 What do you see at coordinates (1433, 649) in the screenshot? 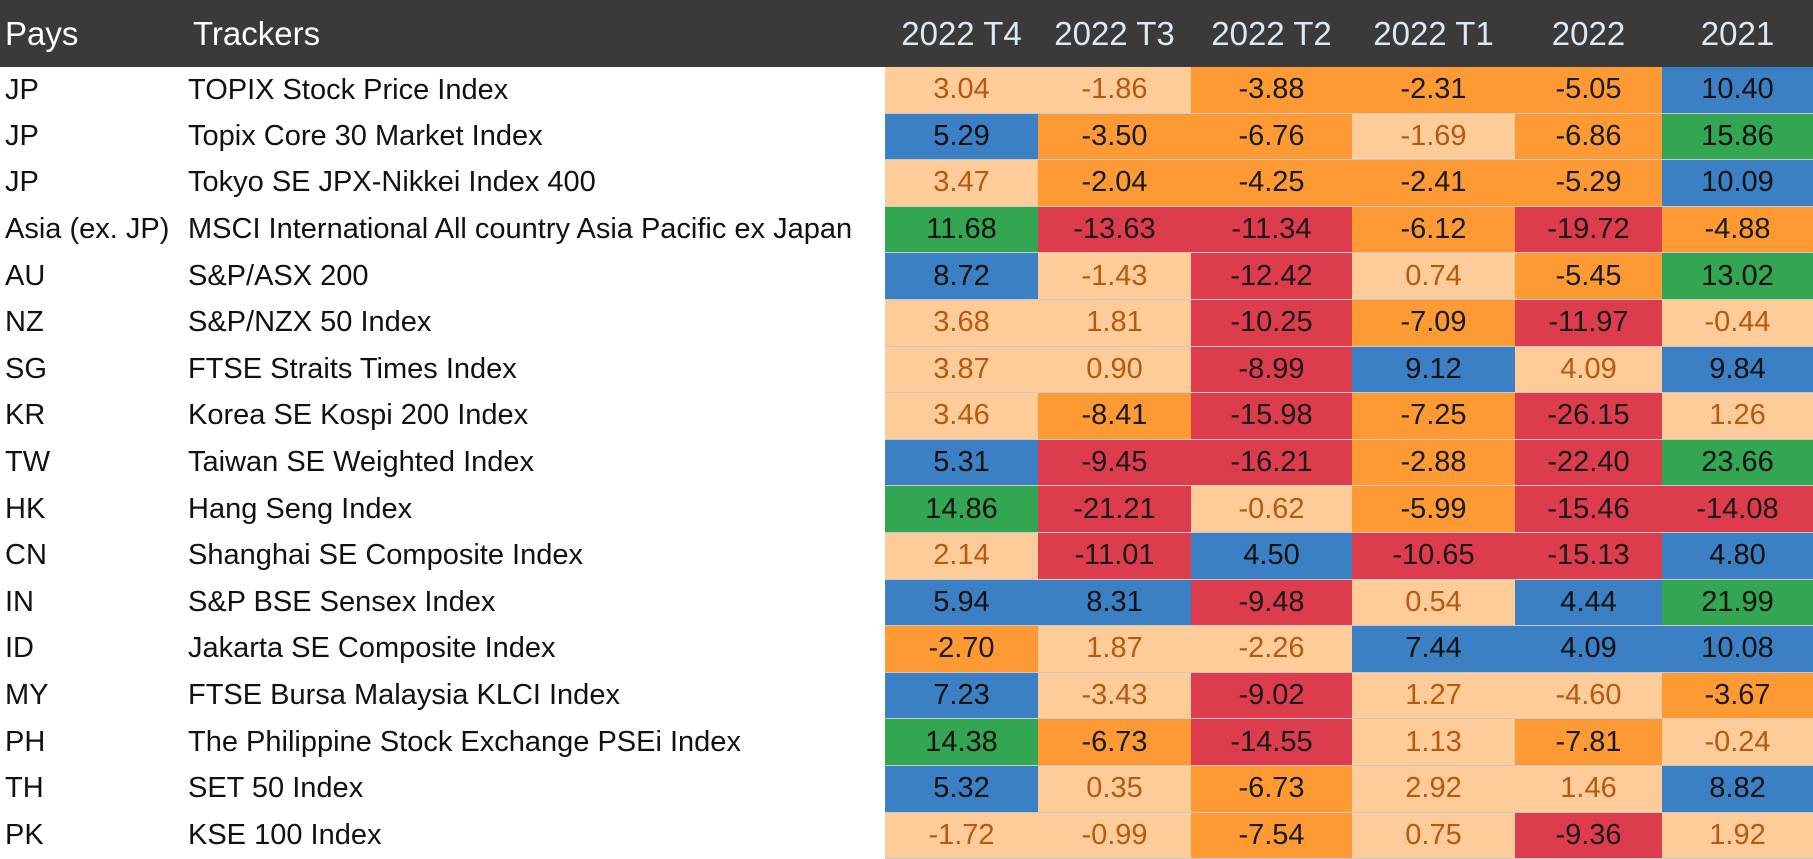
I see `heatmap-value-cell: 7.44` at bounding box center [1433, 649].